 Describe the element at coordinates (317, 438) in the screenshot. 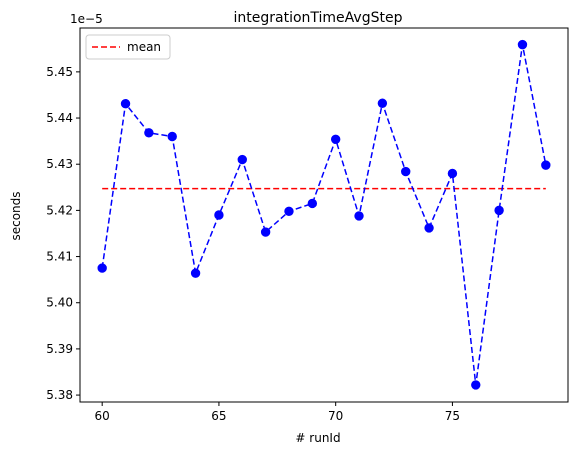

I see `x-axis-label: # runId` at that location.